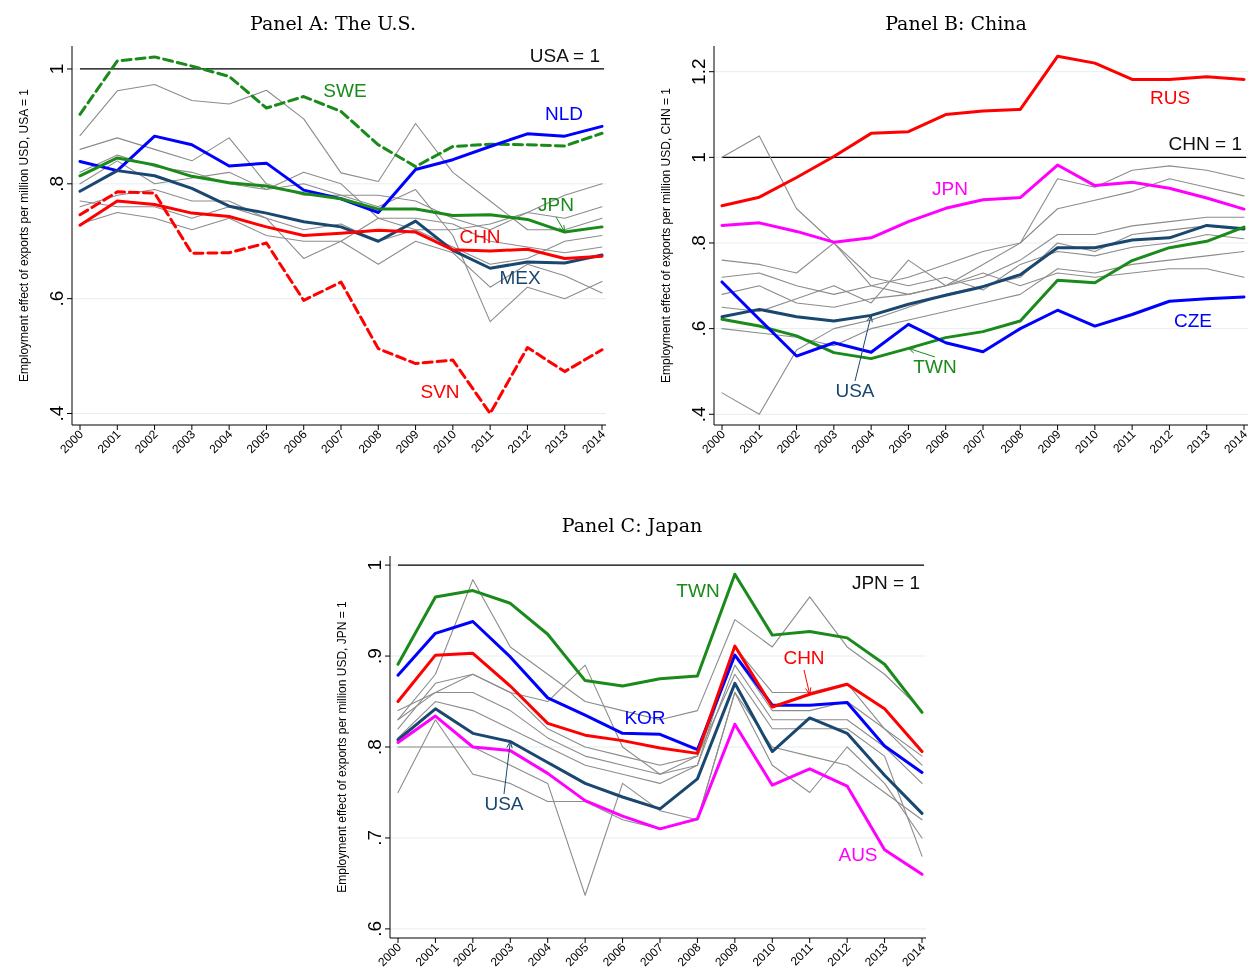 Image resolution: width=1256 pixels, height=974 pixels. I want to click on y-axis-title: Employment effect of exports per million USD, USA = 1, so click(24, 235).